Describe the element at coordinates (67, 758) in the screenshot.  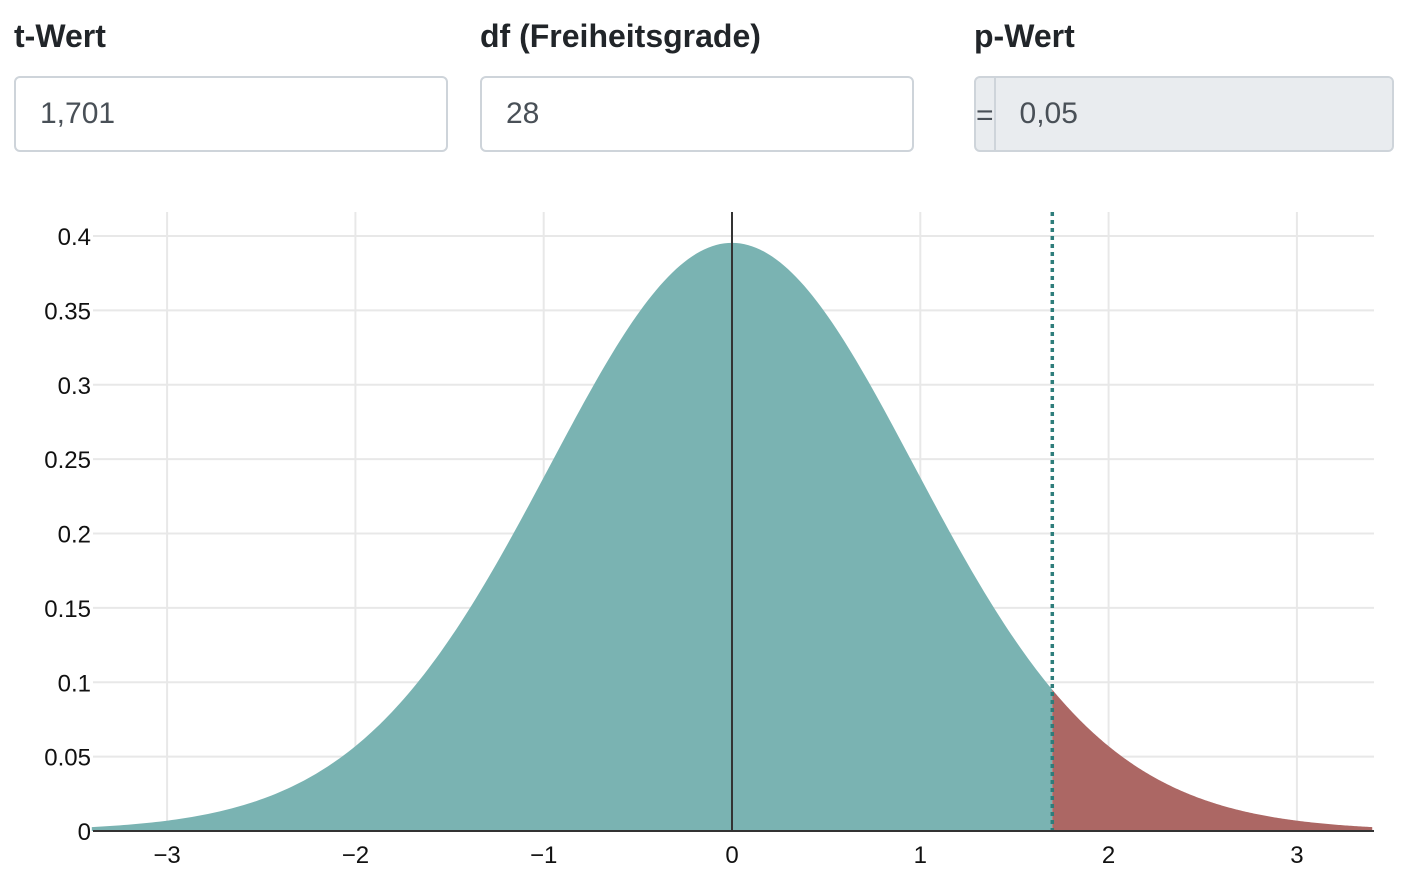
I see `y-tick-label: 0.05` at that location.